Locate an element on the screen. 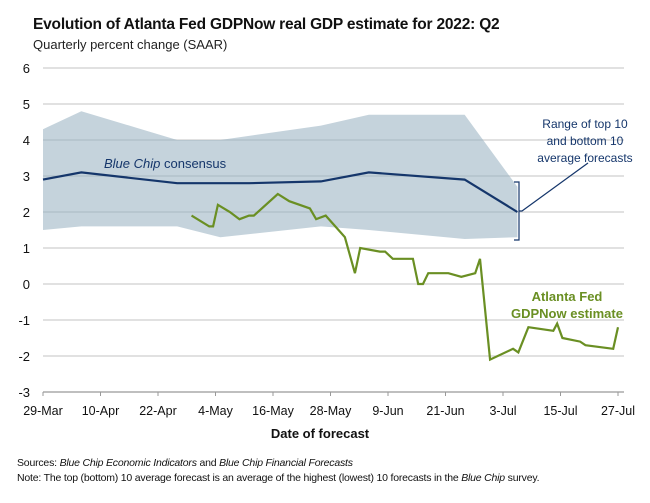 The width and height of the screenshot is (650, 503). y-tick-label: -1 is located at coordinates (24, 320).